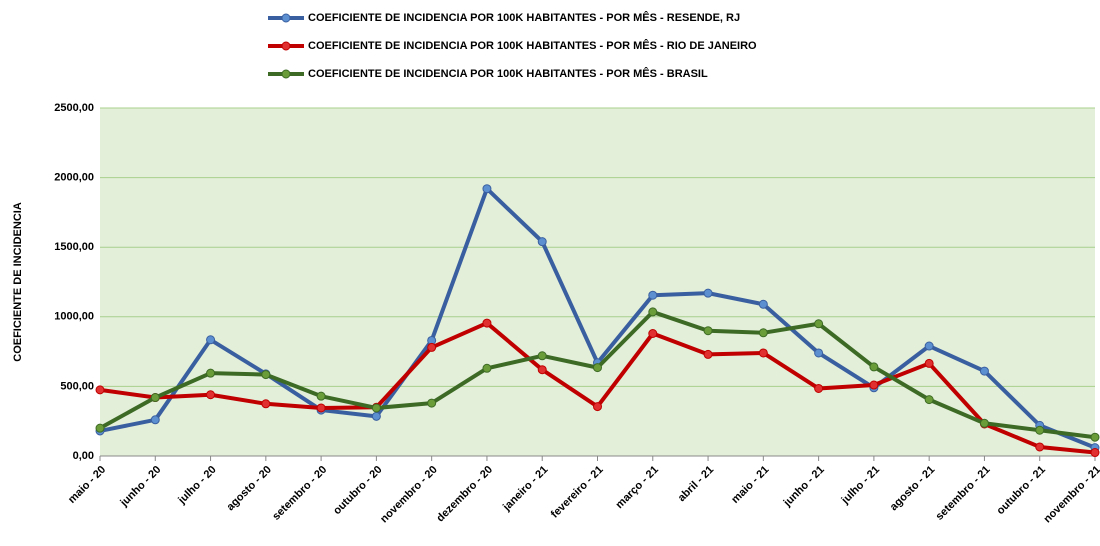 Image resolution: width=1100 pixels, height=546 pixels. Describe the element at coordinates (249, 489) in the screenshot. I see `x-tick-label: agosto - 20` at that location.